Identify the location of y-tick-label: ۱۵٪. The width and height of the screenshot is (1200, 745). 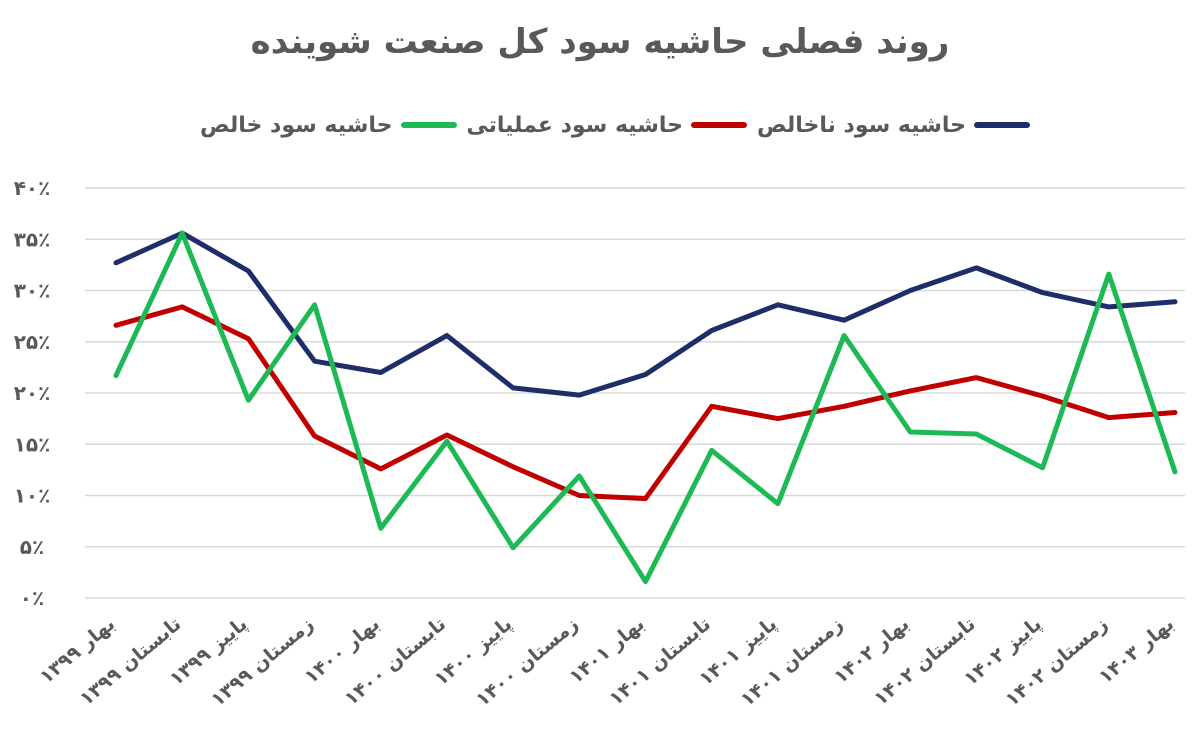
(32, 444).